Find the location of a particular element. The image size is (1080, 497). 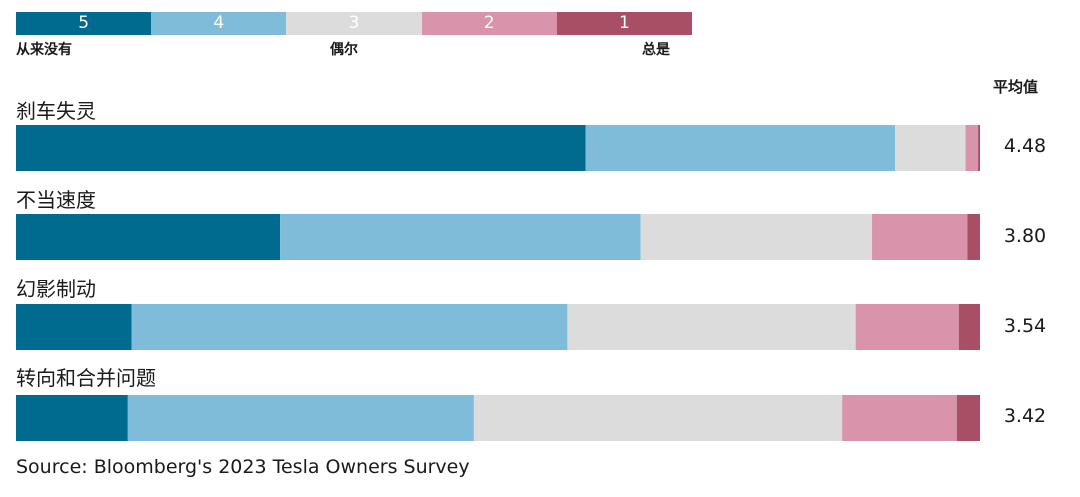

legend-swatch-5: 5 is located at coordinates (84, 23).